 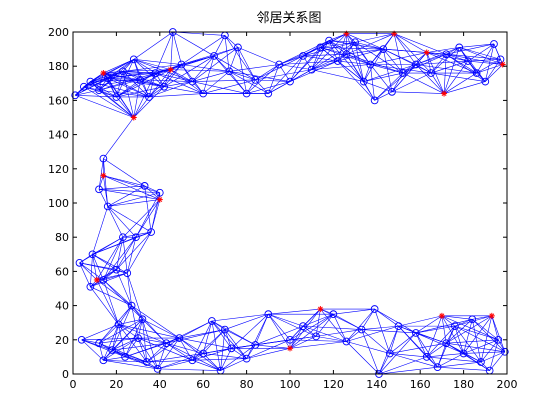 What do you see at coordinates (65, 374) in the screenshot?
I see `y-tick-label: 0` at bounding box center [65, 374].